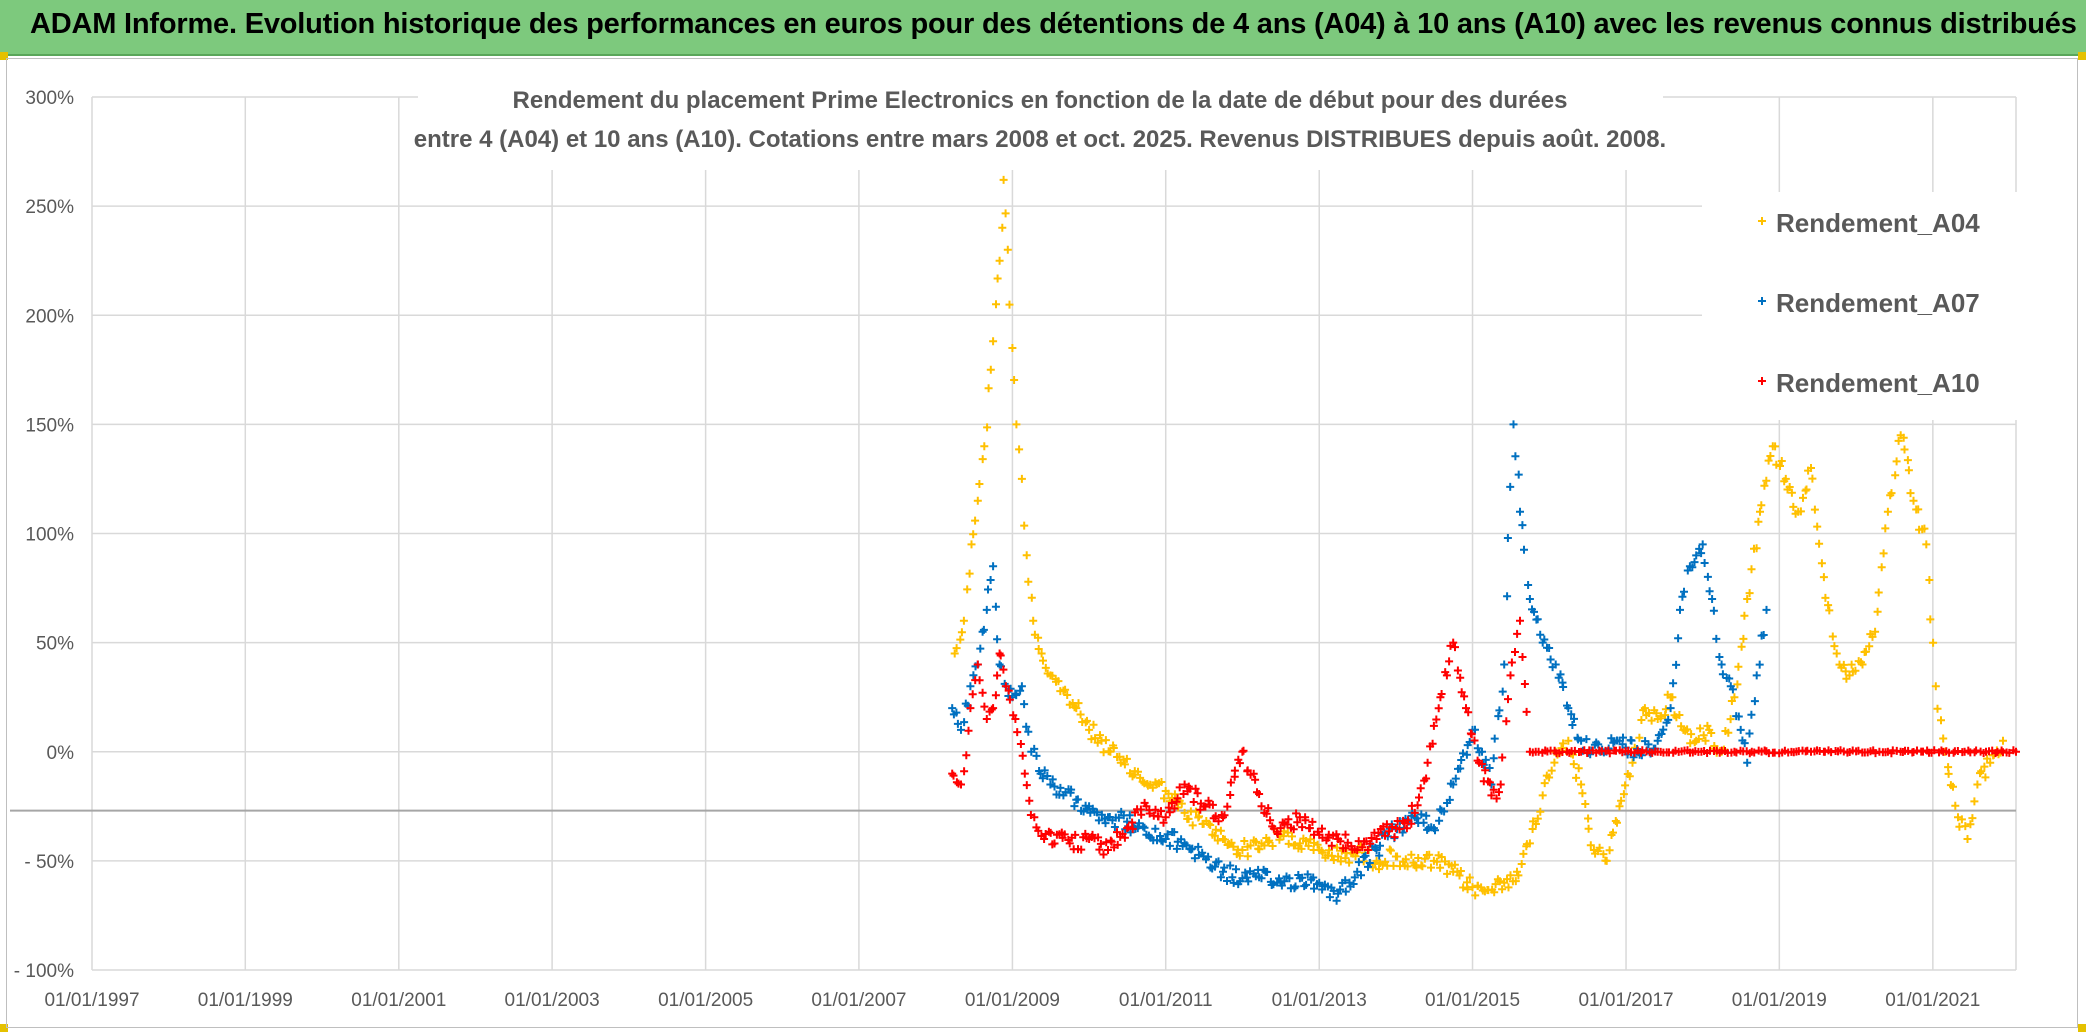 This screenshot has height=1032, width=2086. I want to click on x-tick-label: 01/01/2009, so click(1012, 1000).